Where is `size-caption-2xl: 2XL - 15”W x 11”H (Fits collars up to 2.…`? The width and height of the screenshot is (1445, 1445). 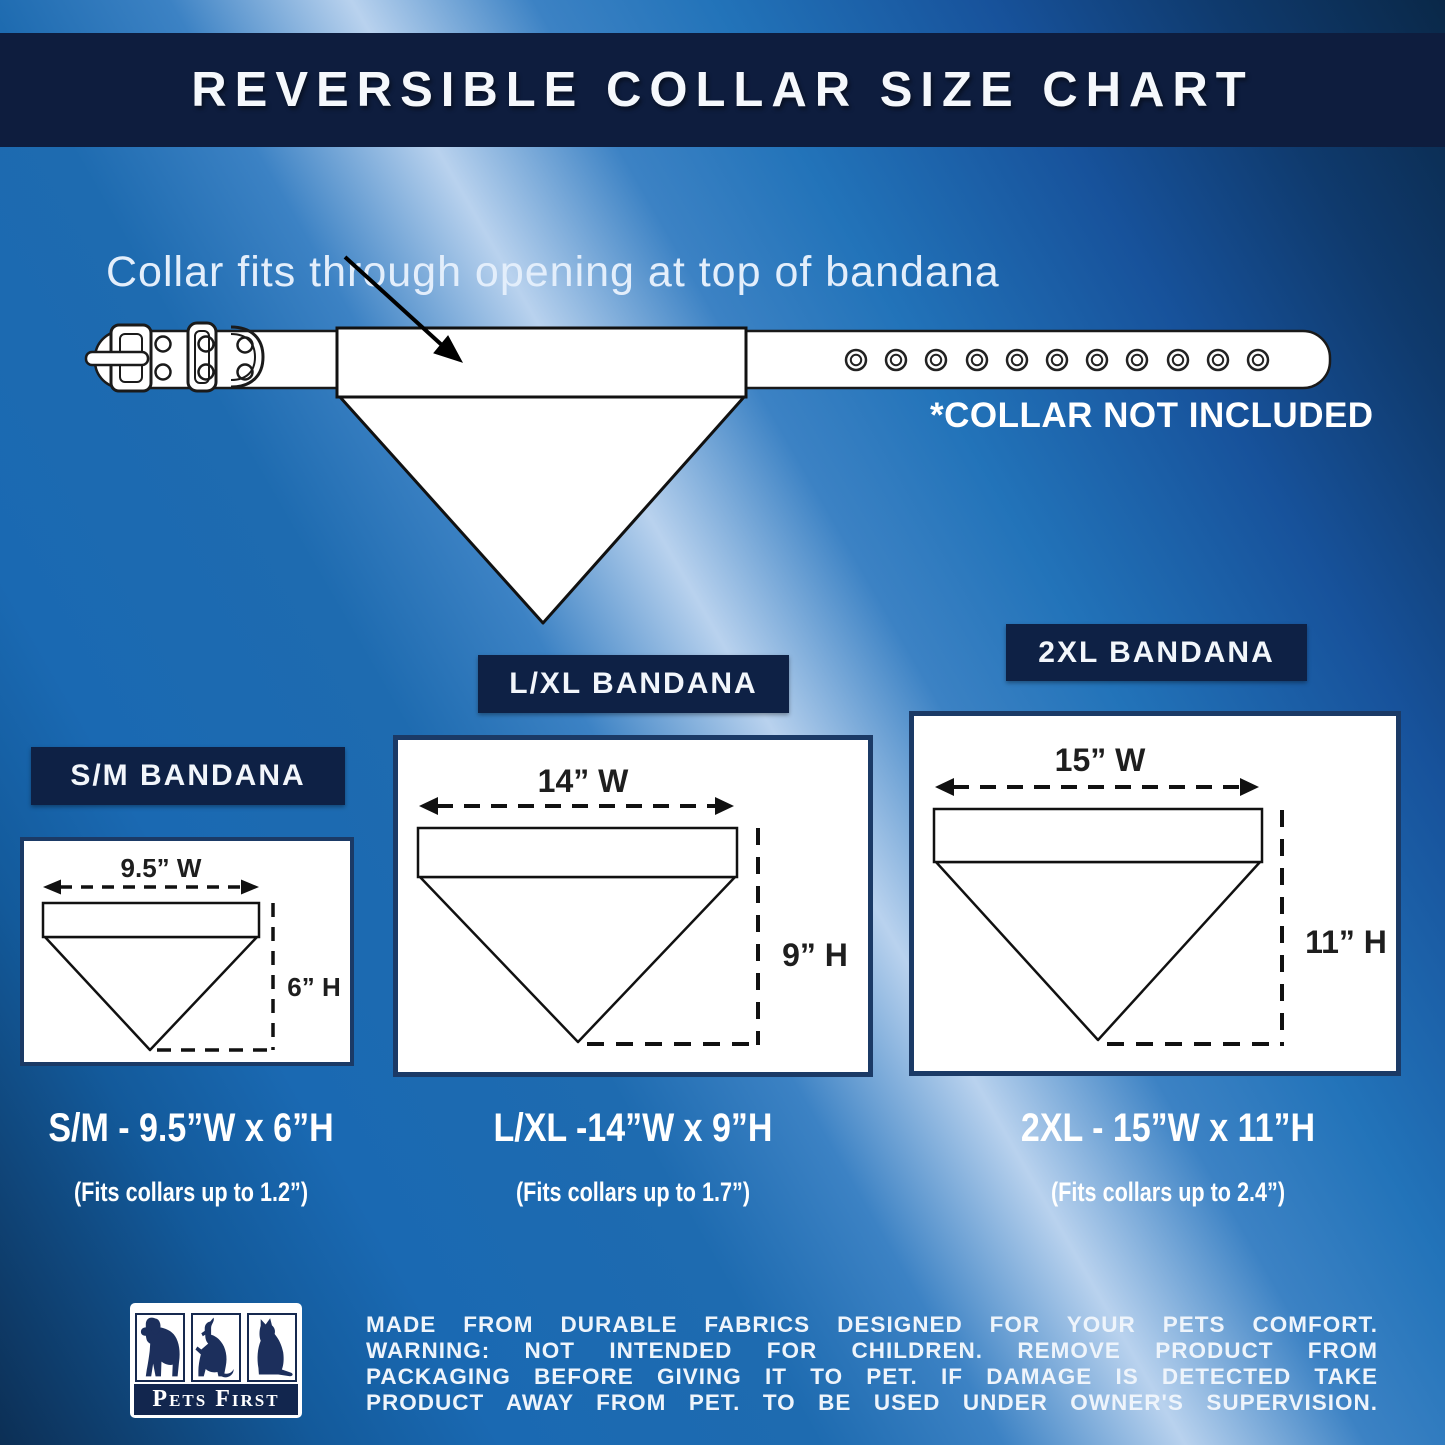
size-caption-2xl: 2XL - 15”W x 11”H (Fits collars up to 2.… is located at coordinates (1168, 1157).